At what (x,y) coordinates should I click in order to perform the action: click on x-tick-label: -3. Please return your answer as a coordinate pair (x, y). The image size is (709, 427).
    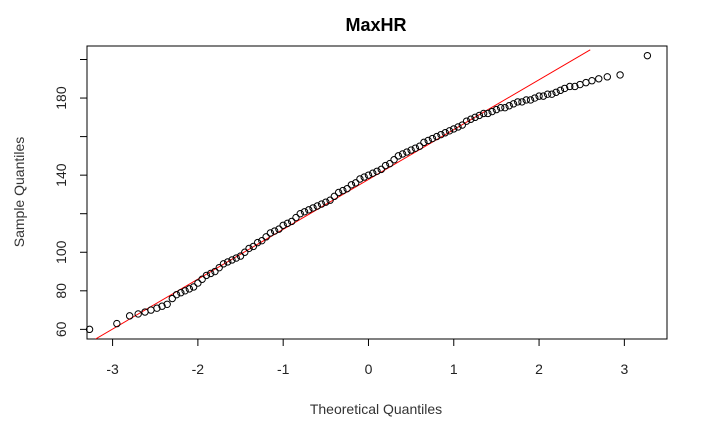
    Looking at the image, I should click on (112, 369).